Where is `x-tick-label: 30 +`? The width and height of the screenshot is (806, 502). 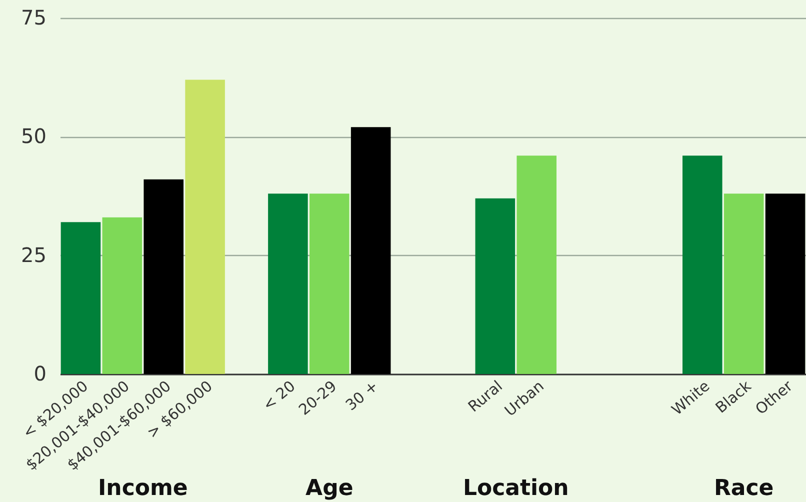
x-tick-label: 30 + is located at coordinates (362, 395).